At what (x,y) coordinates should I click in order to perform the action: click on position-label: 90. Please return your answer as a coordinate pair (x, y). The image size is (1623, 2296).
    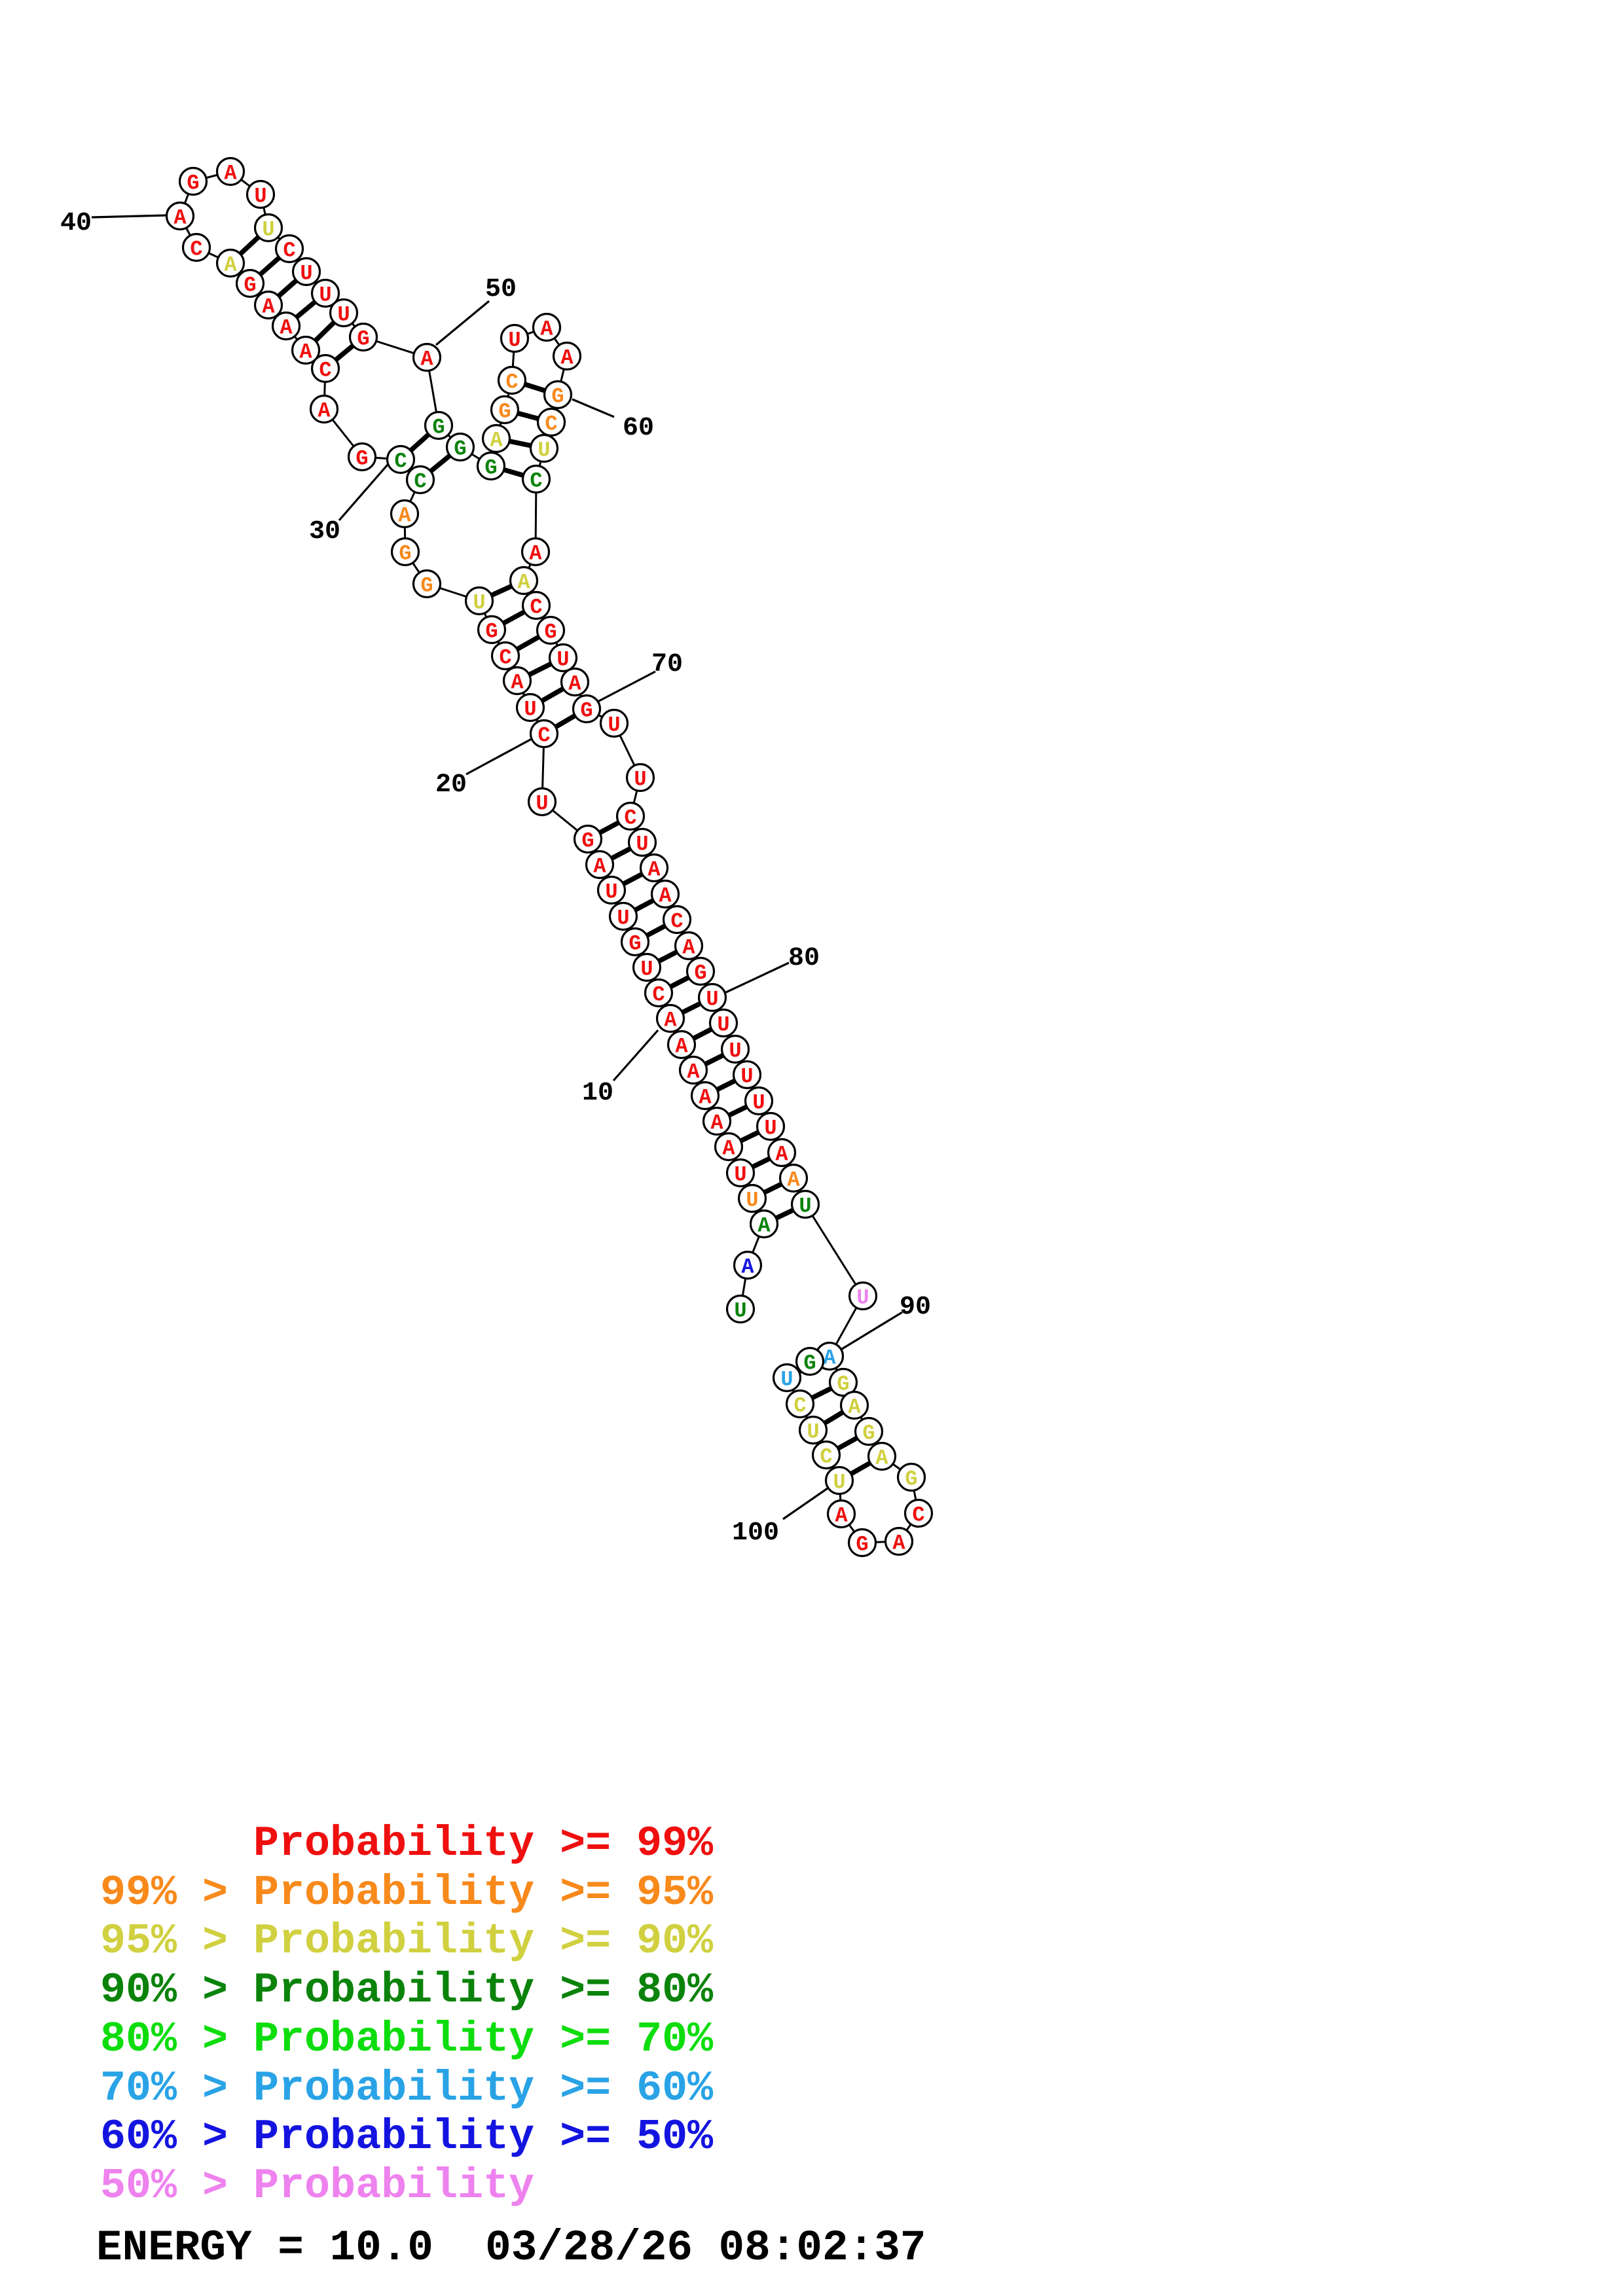
    Looking at the image, I should click on (915, 1307).